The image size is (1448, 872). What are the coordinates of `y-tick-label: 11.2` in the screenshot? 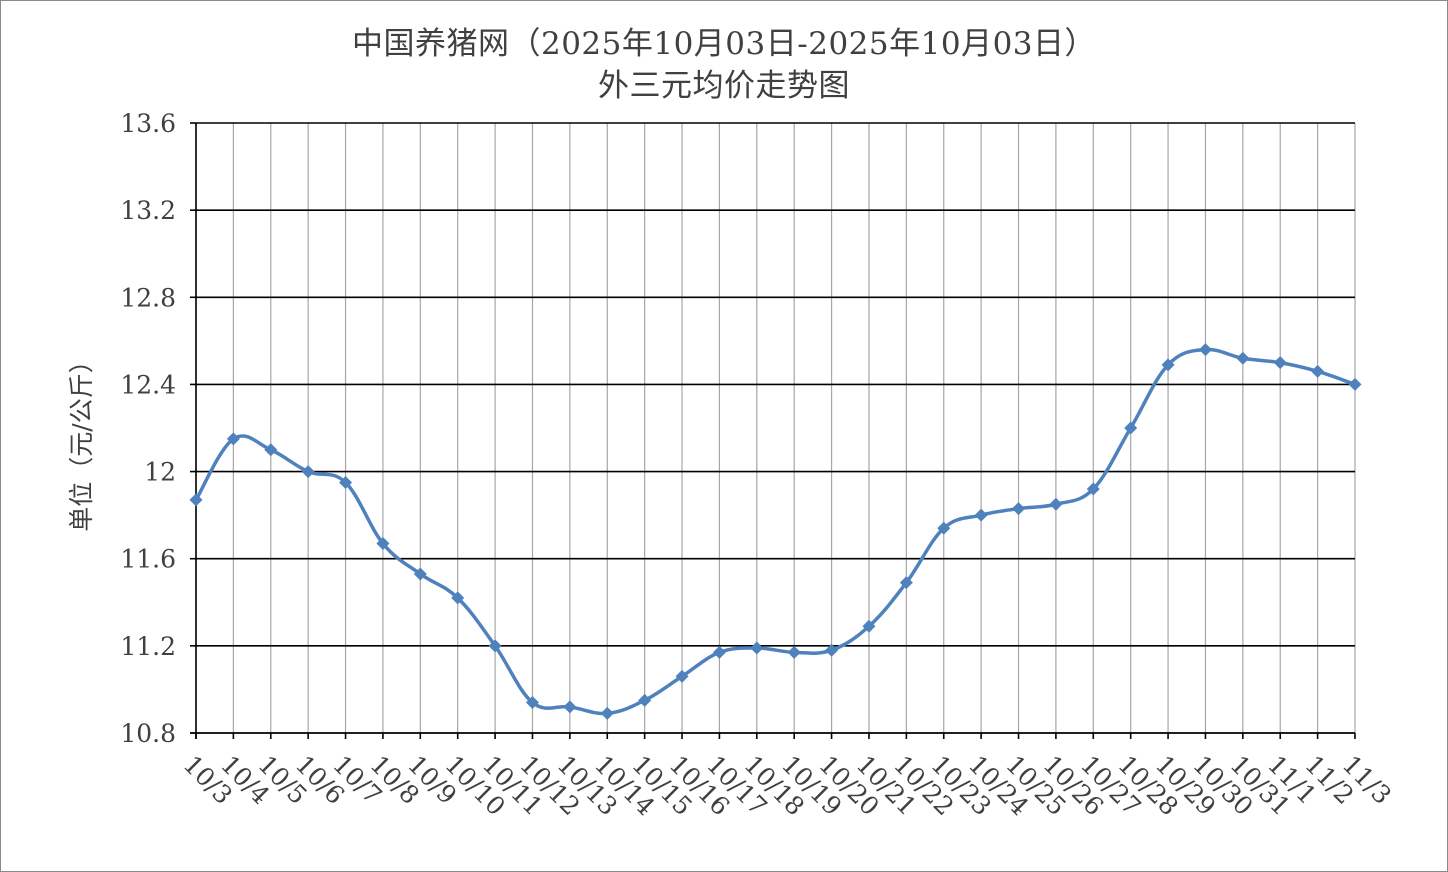 It's located at (148, 646).